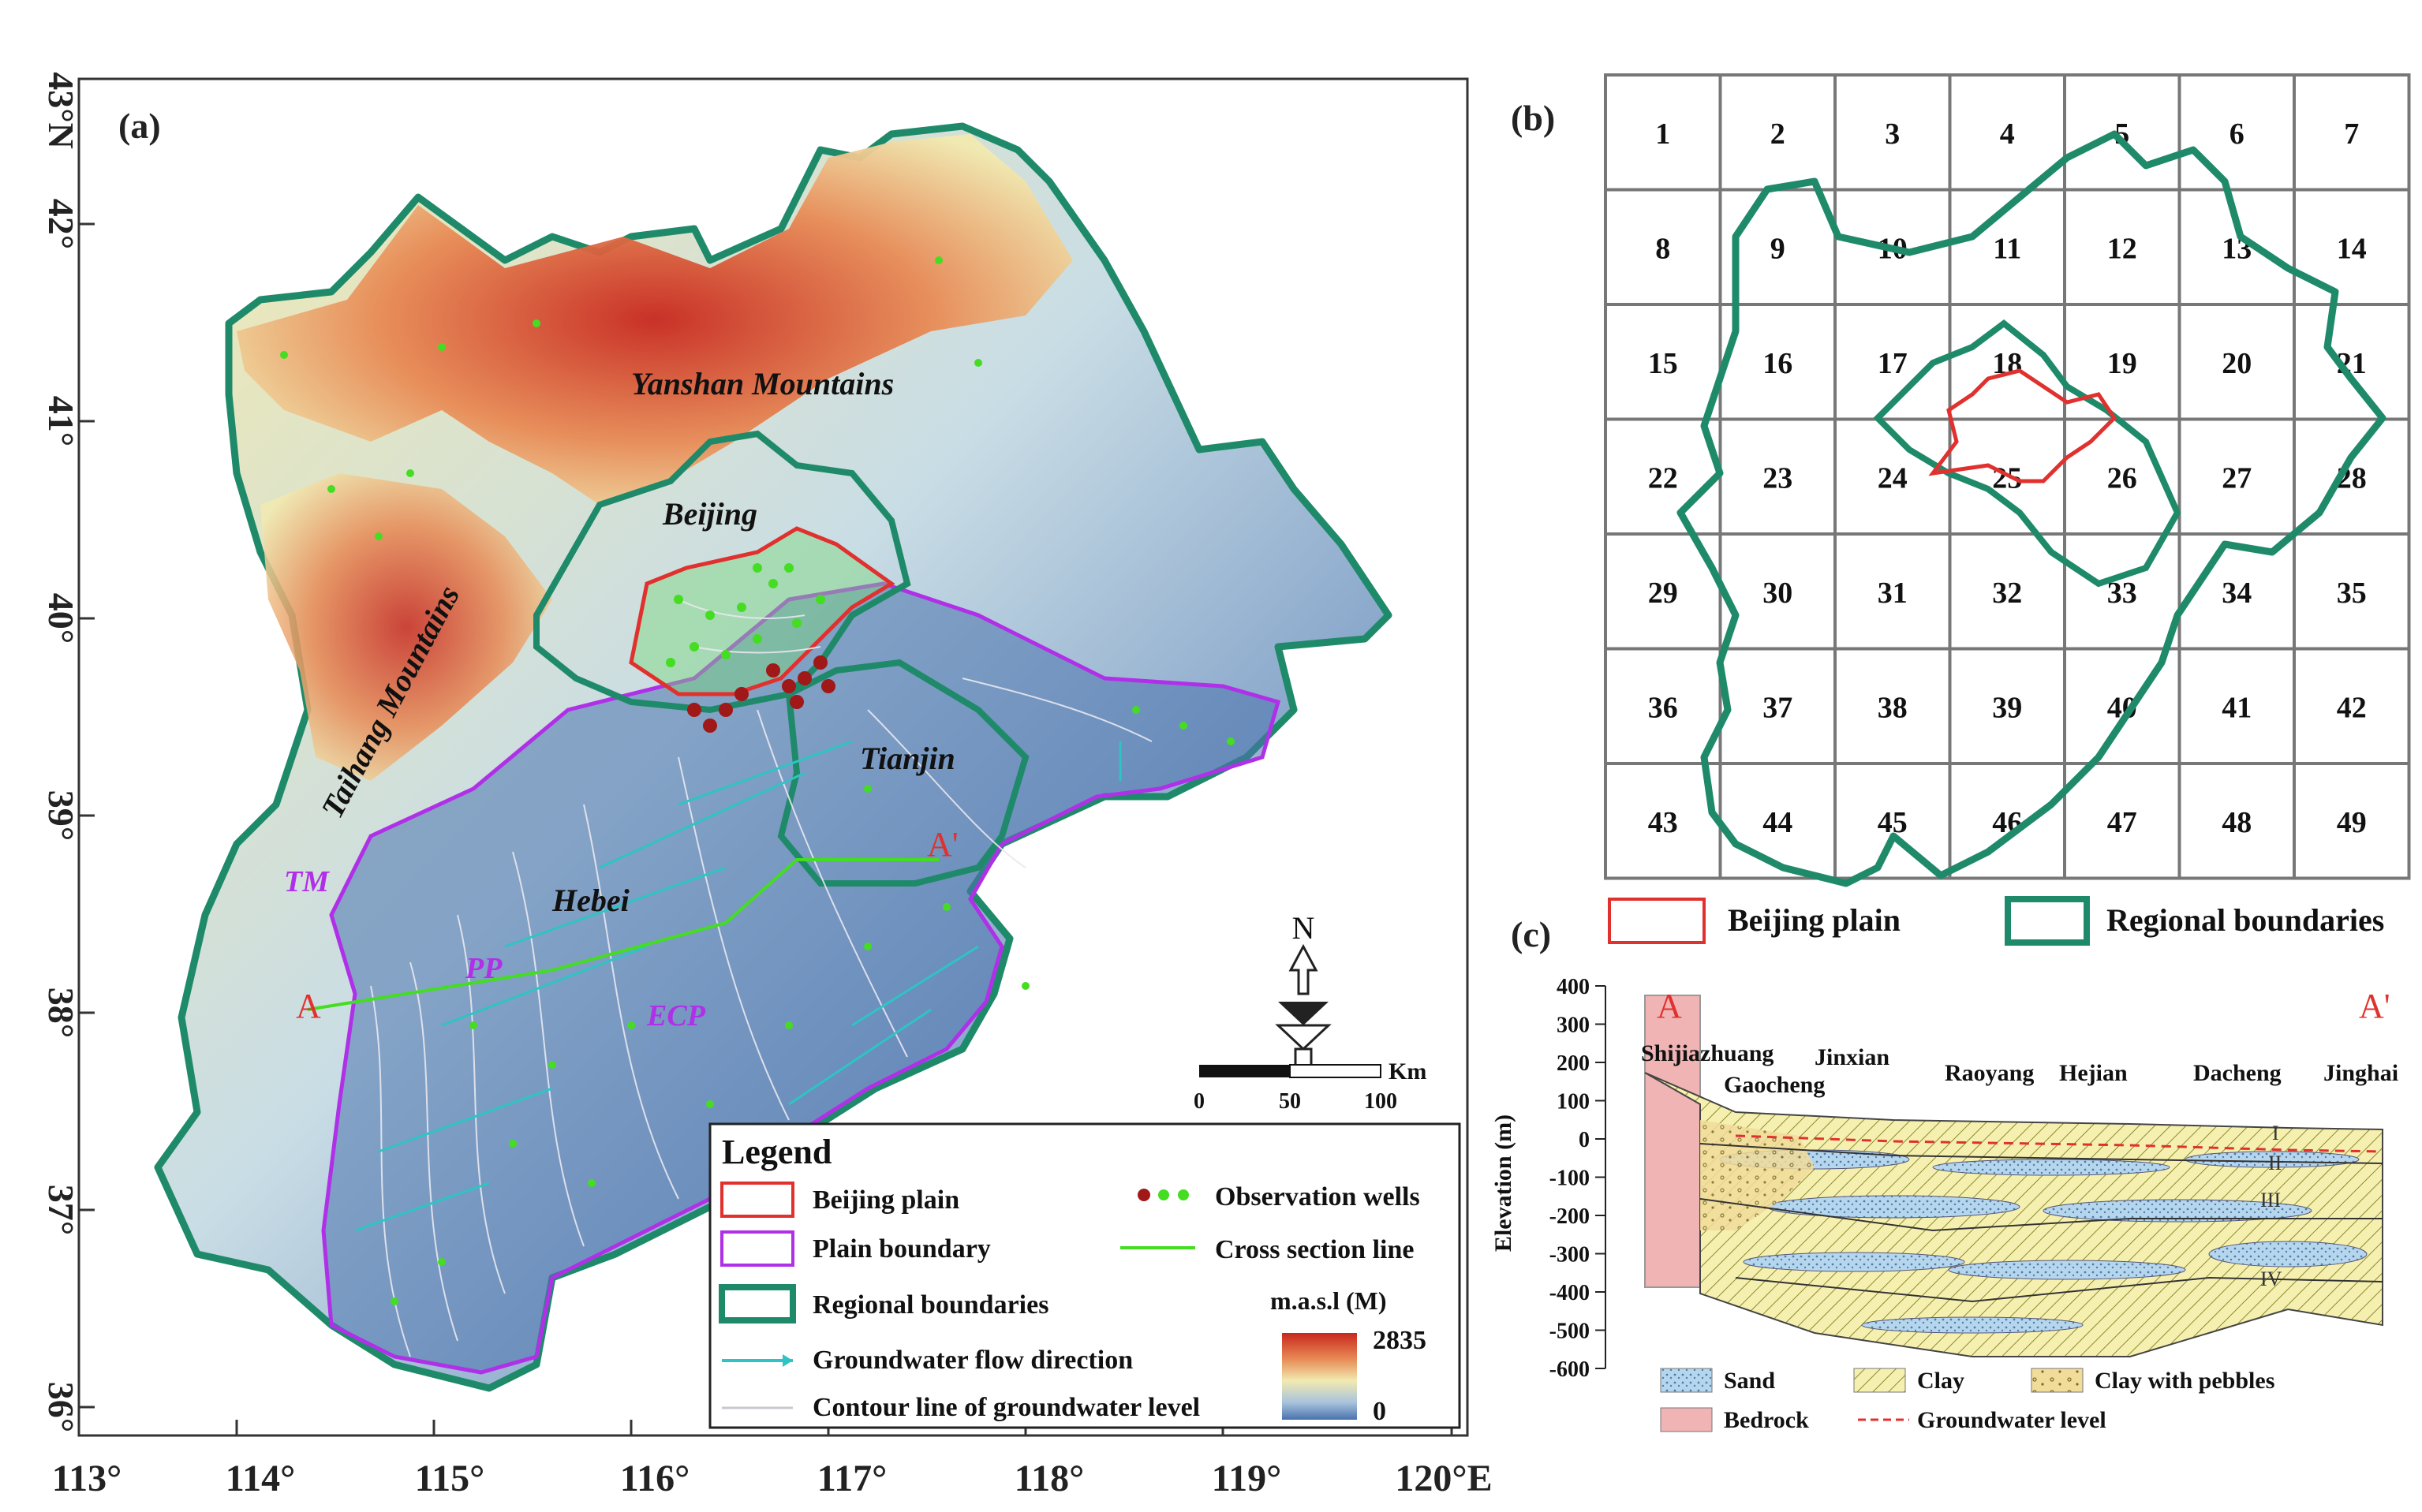 The image size is (2422, 1512). I want to click on grid-cell-label: 3, so click(1892, 134).